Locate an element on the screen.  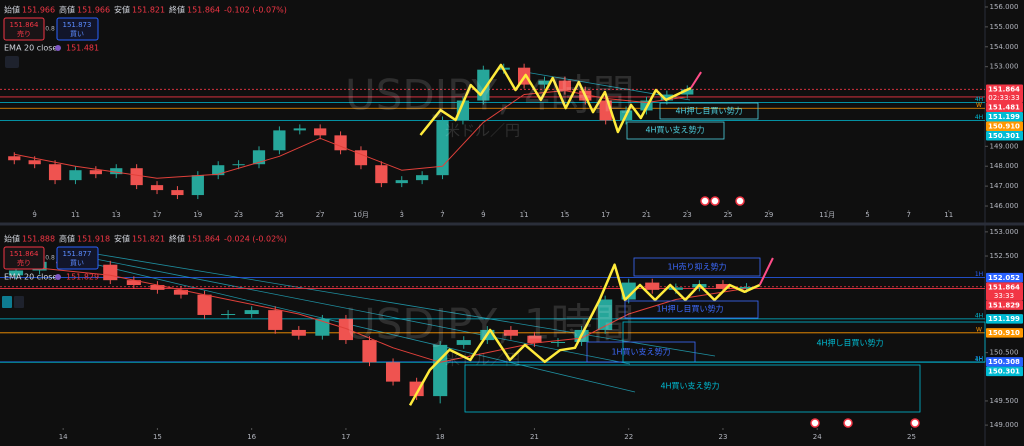
price-label: 150.301 is located at coordinates (1004, 372).